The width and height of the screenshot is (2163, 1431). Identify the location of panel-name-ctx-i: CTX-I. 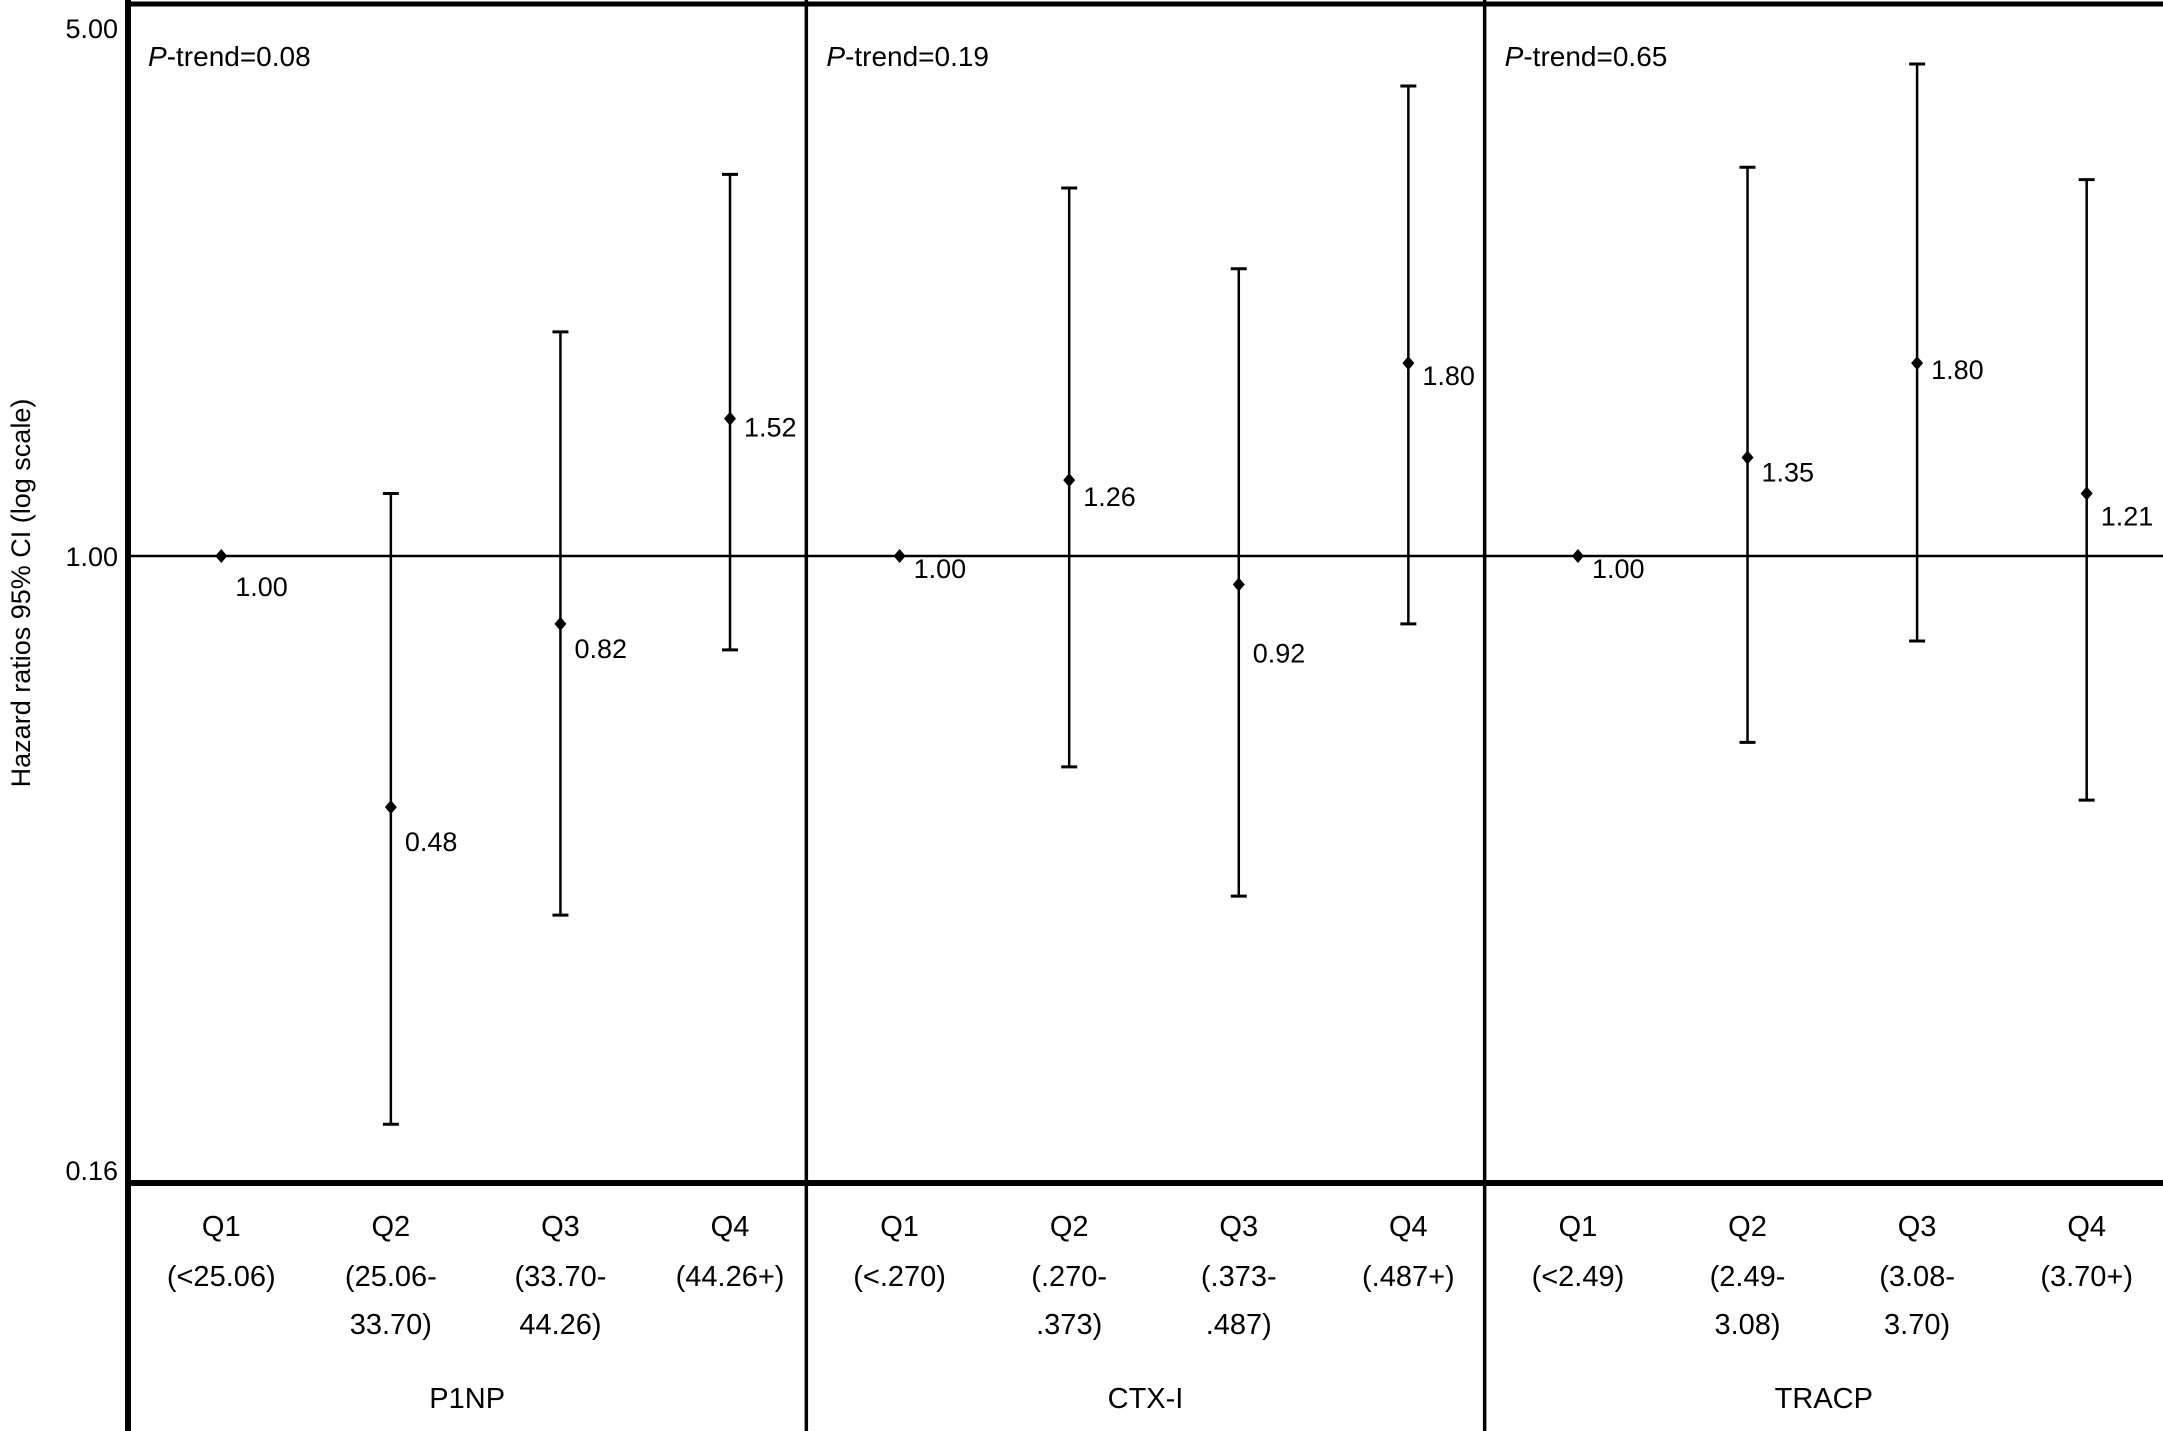
(1146, 1399).